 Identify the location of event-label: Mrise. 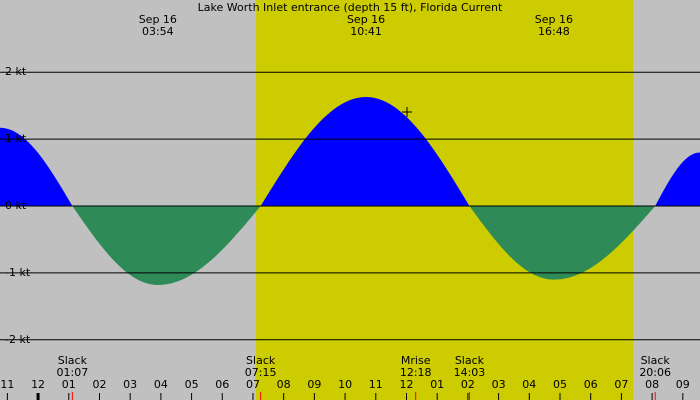
(416, 360).